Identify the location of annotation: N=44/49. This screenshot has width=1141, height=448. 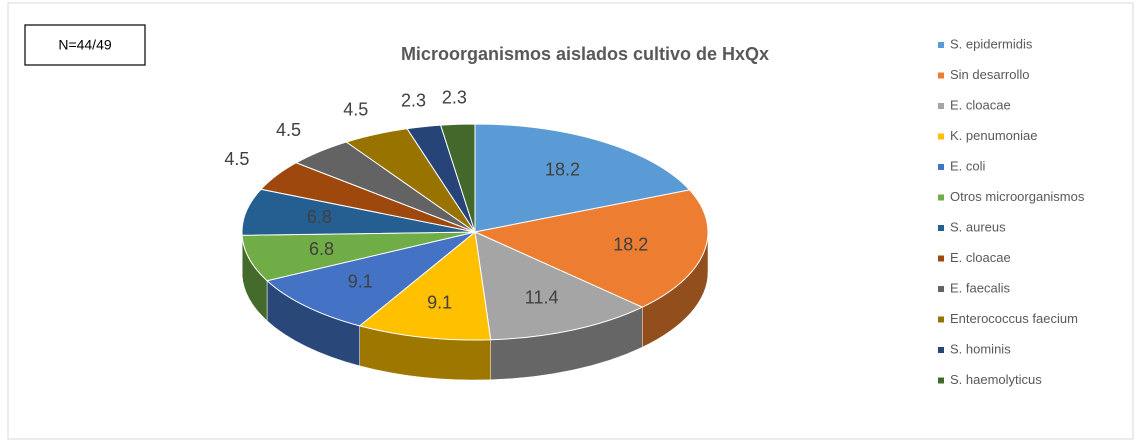
(85, 45).